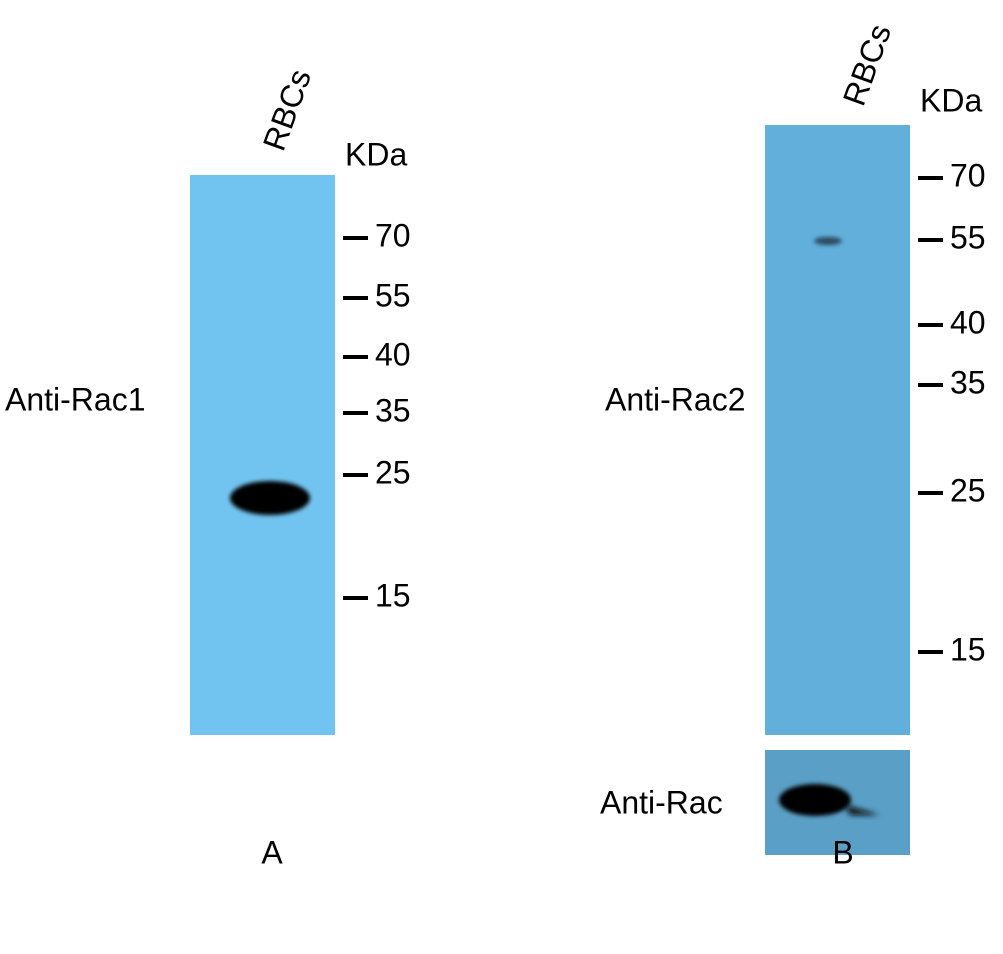  Describe the element at coordinates (675, 399) in the screenshot. I see `antibody-label: Anti-Rac2` at that location.